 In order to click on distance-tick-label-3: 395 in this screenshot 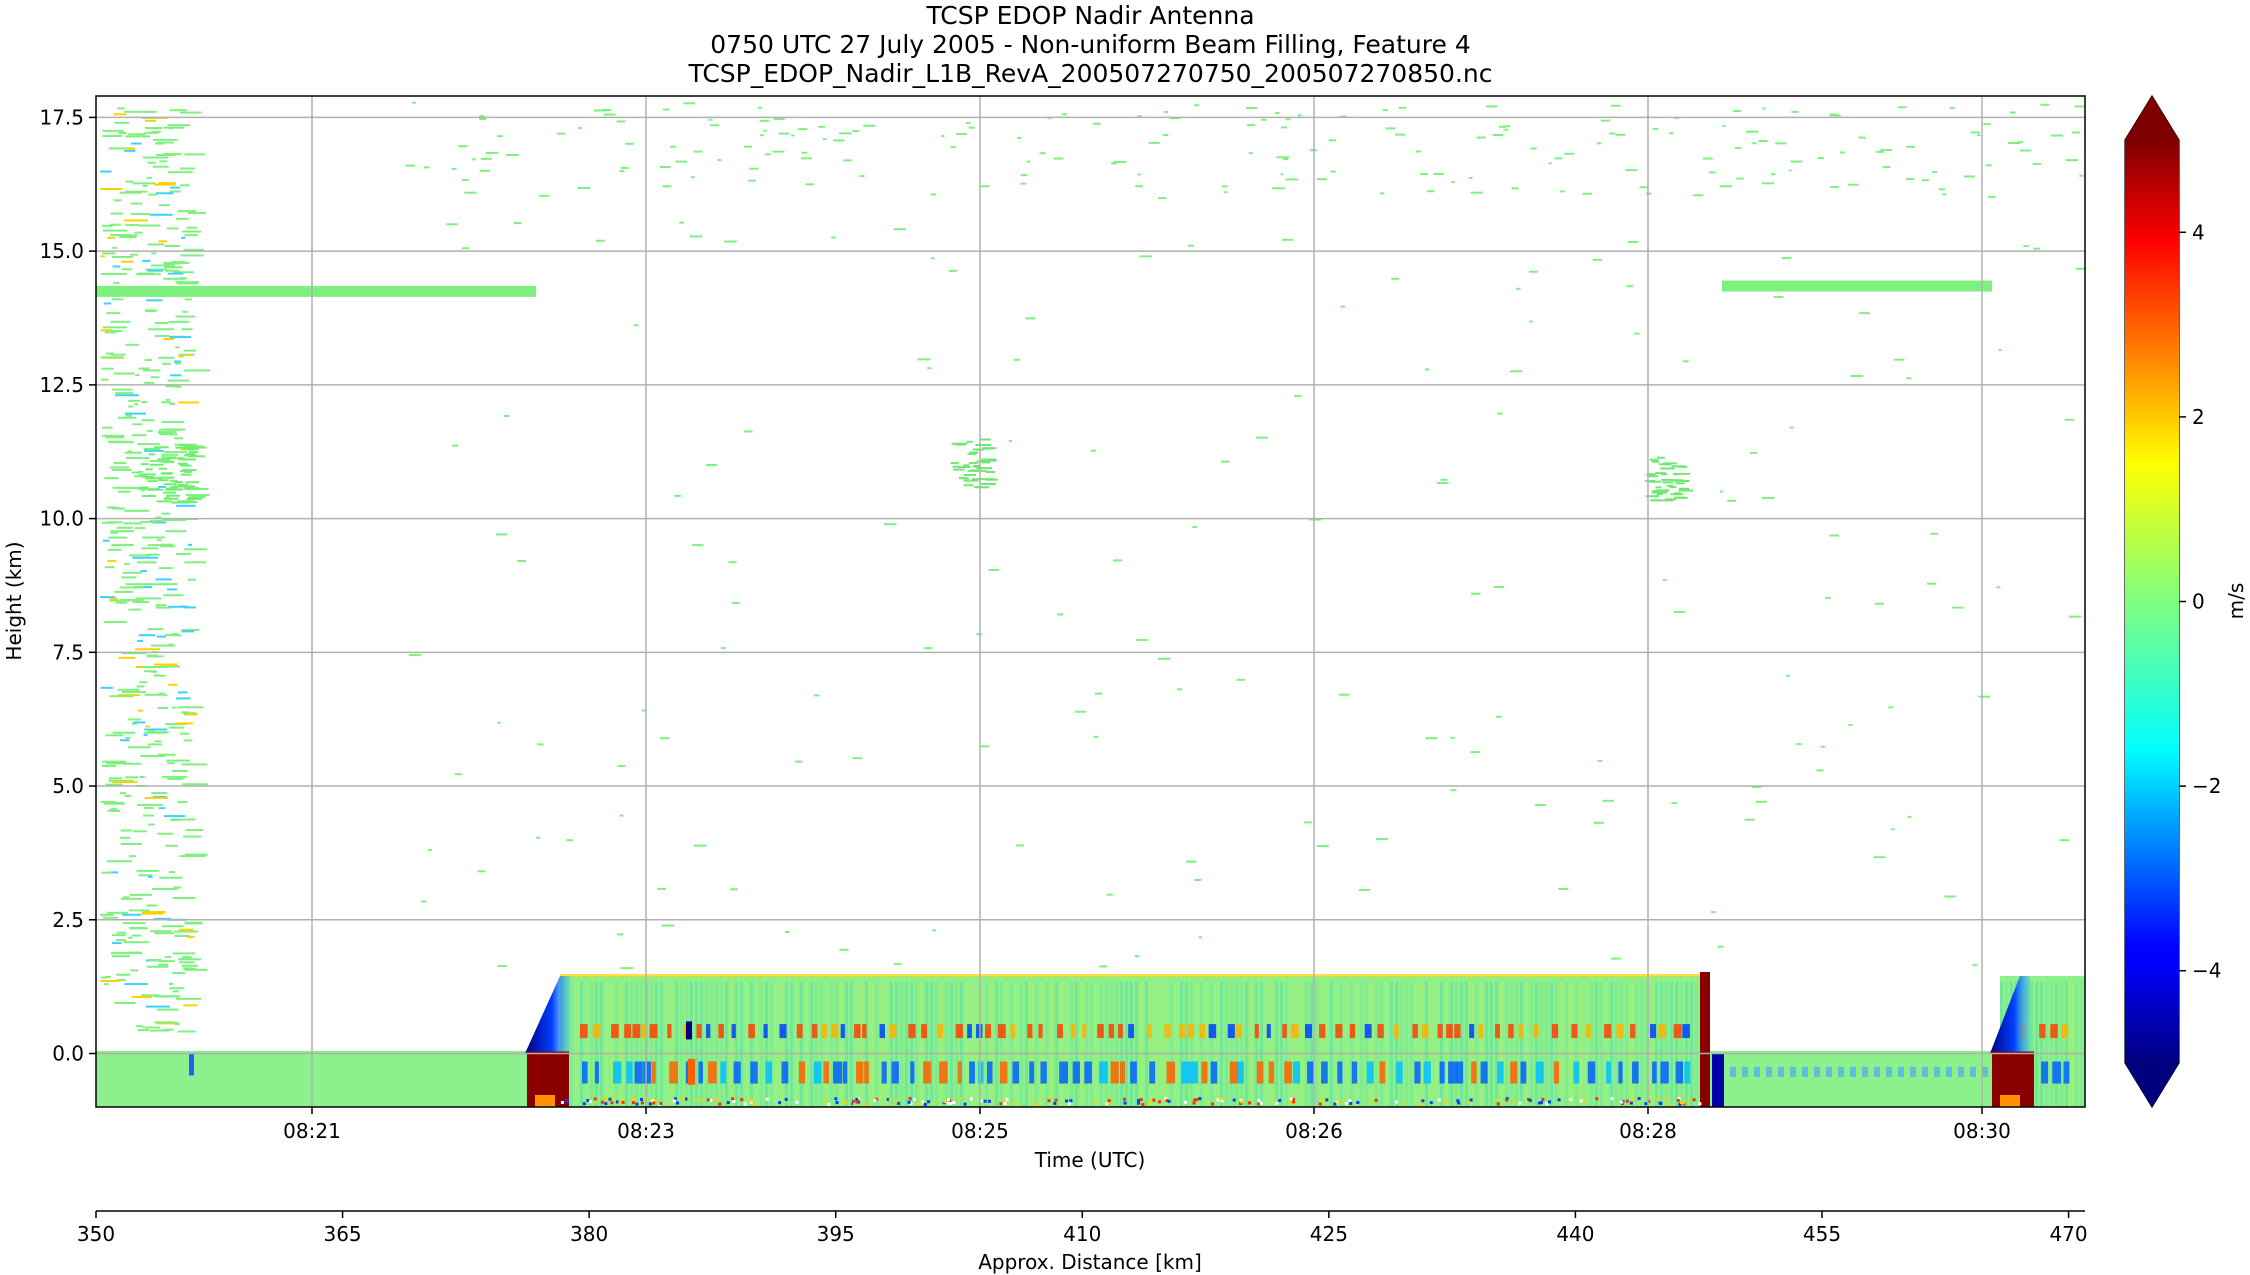, I will do `click(836, 1234)`.